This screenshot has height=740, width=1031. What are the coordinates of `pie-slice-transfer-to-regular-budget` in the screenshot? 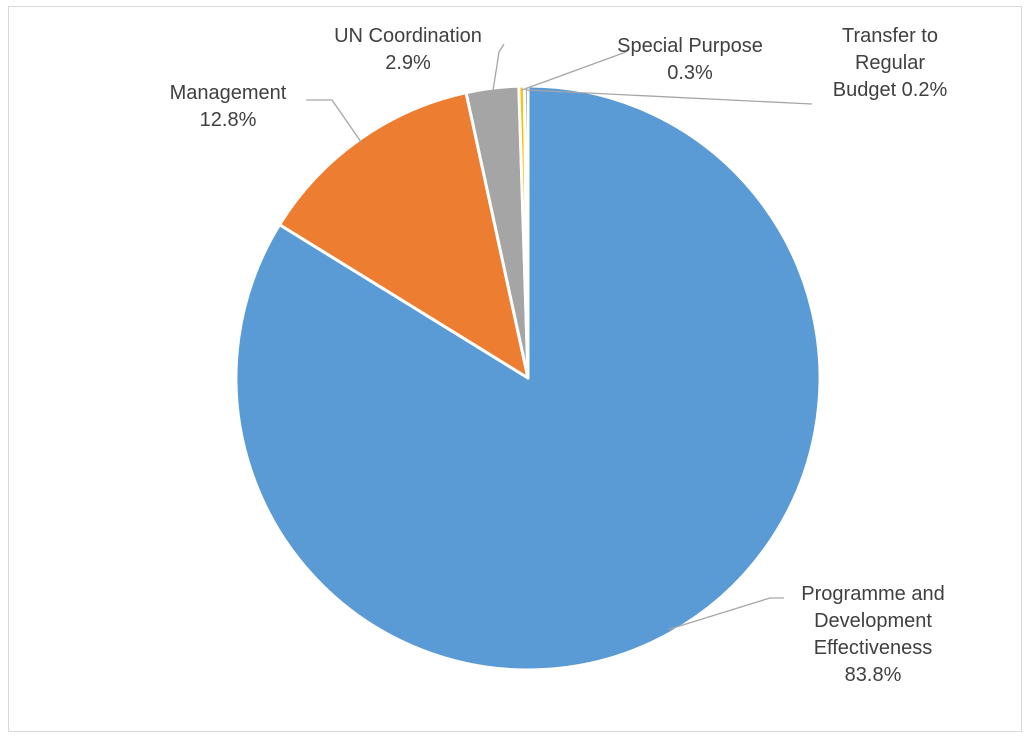 It's located at (526, 232).